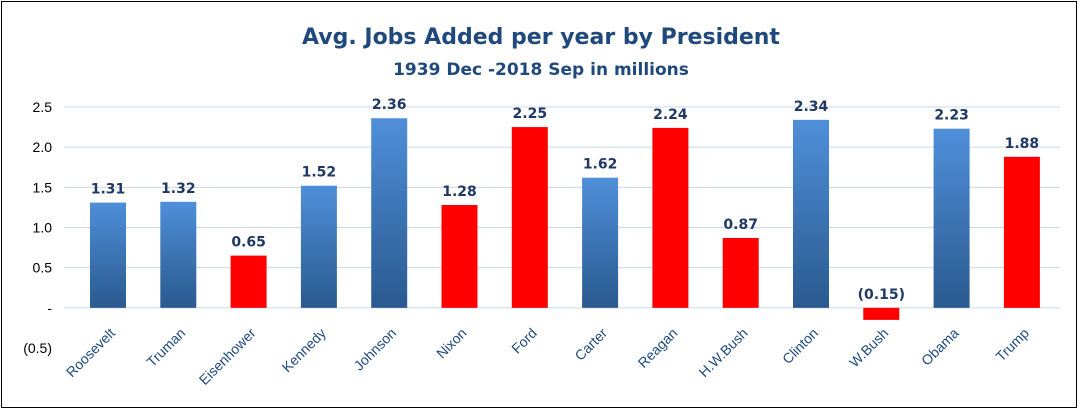 Image resolution: width=1080 pixels, height=411 pixels. I want to click on data-label: 2.36, so click(389, 105).